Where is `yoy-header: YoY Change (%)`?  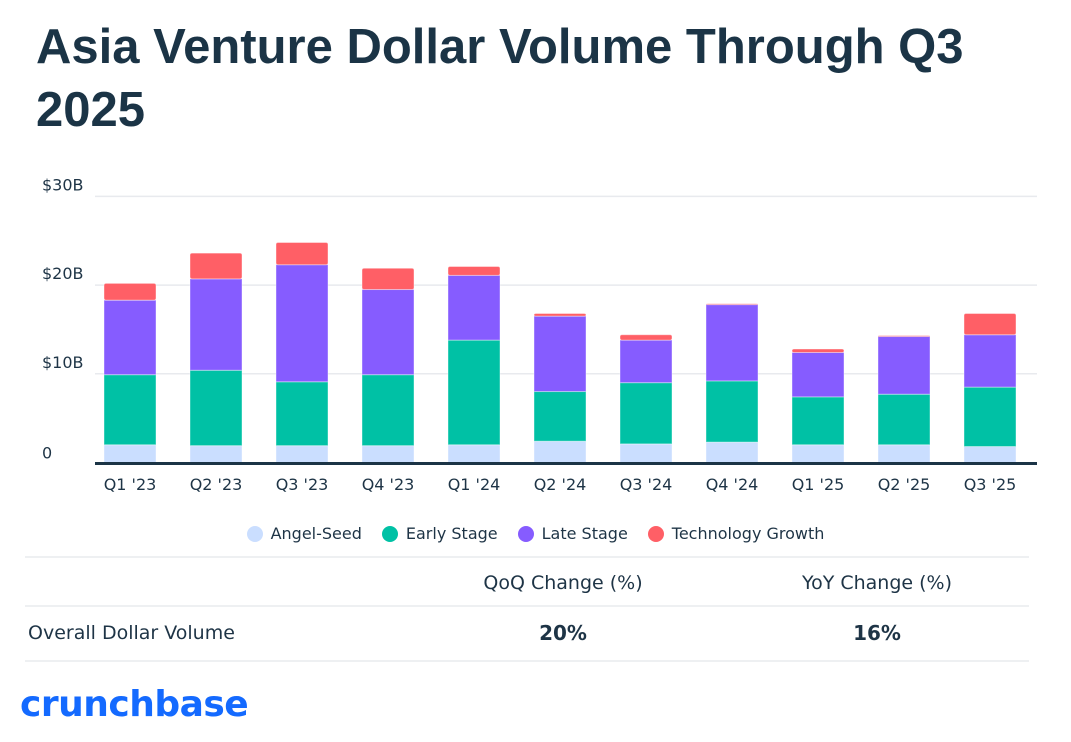
yoy-header: YoY Change (%) is located at coordinates (876, 583).